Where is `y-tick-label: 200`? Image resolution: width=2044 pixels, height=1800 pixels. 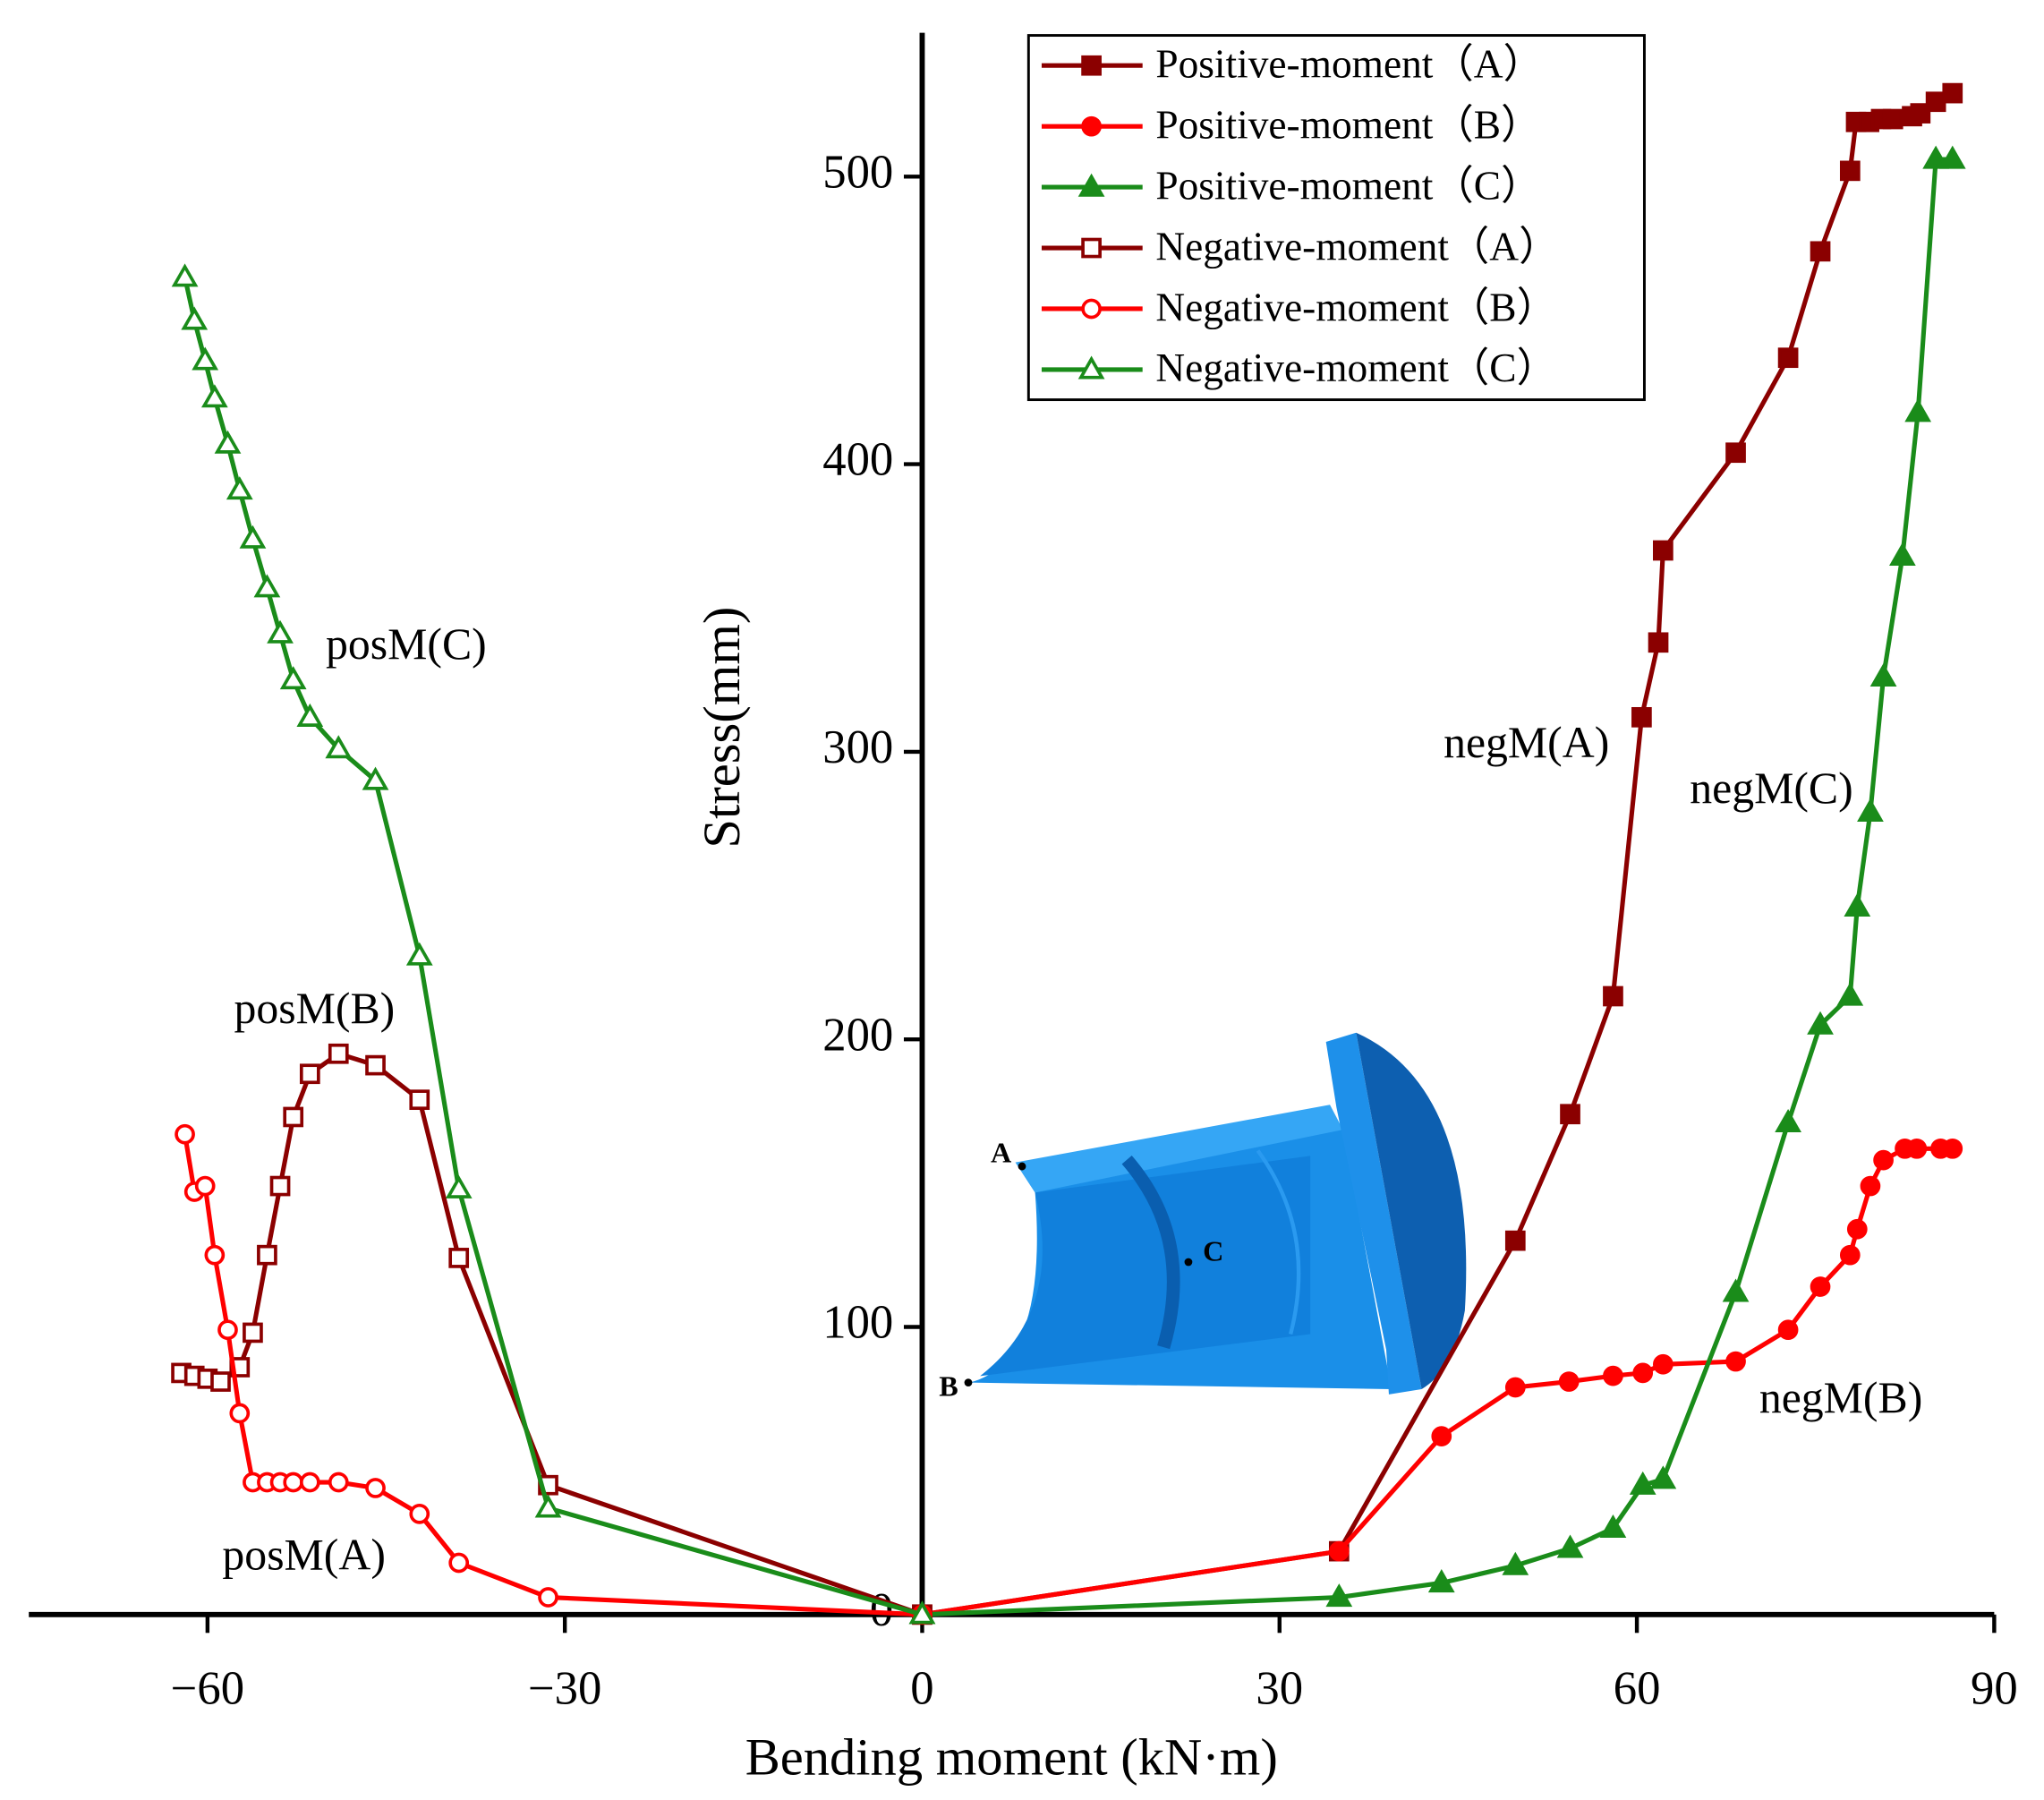
y-tick-label: 200 is located at coordinates (858, 1035).